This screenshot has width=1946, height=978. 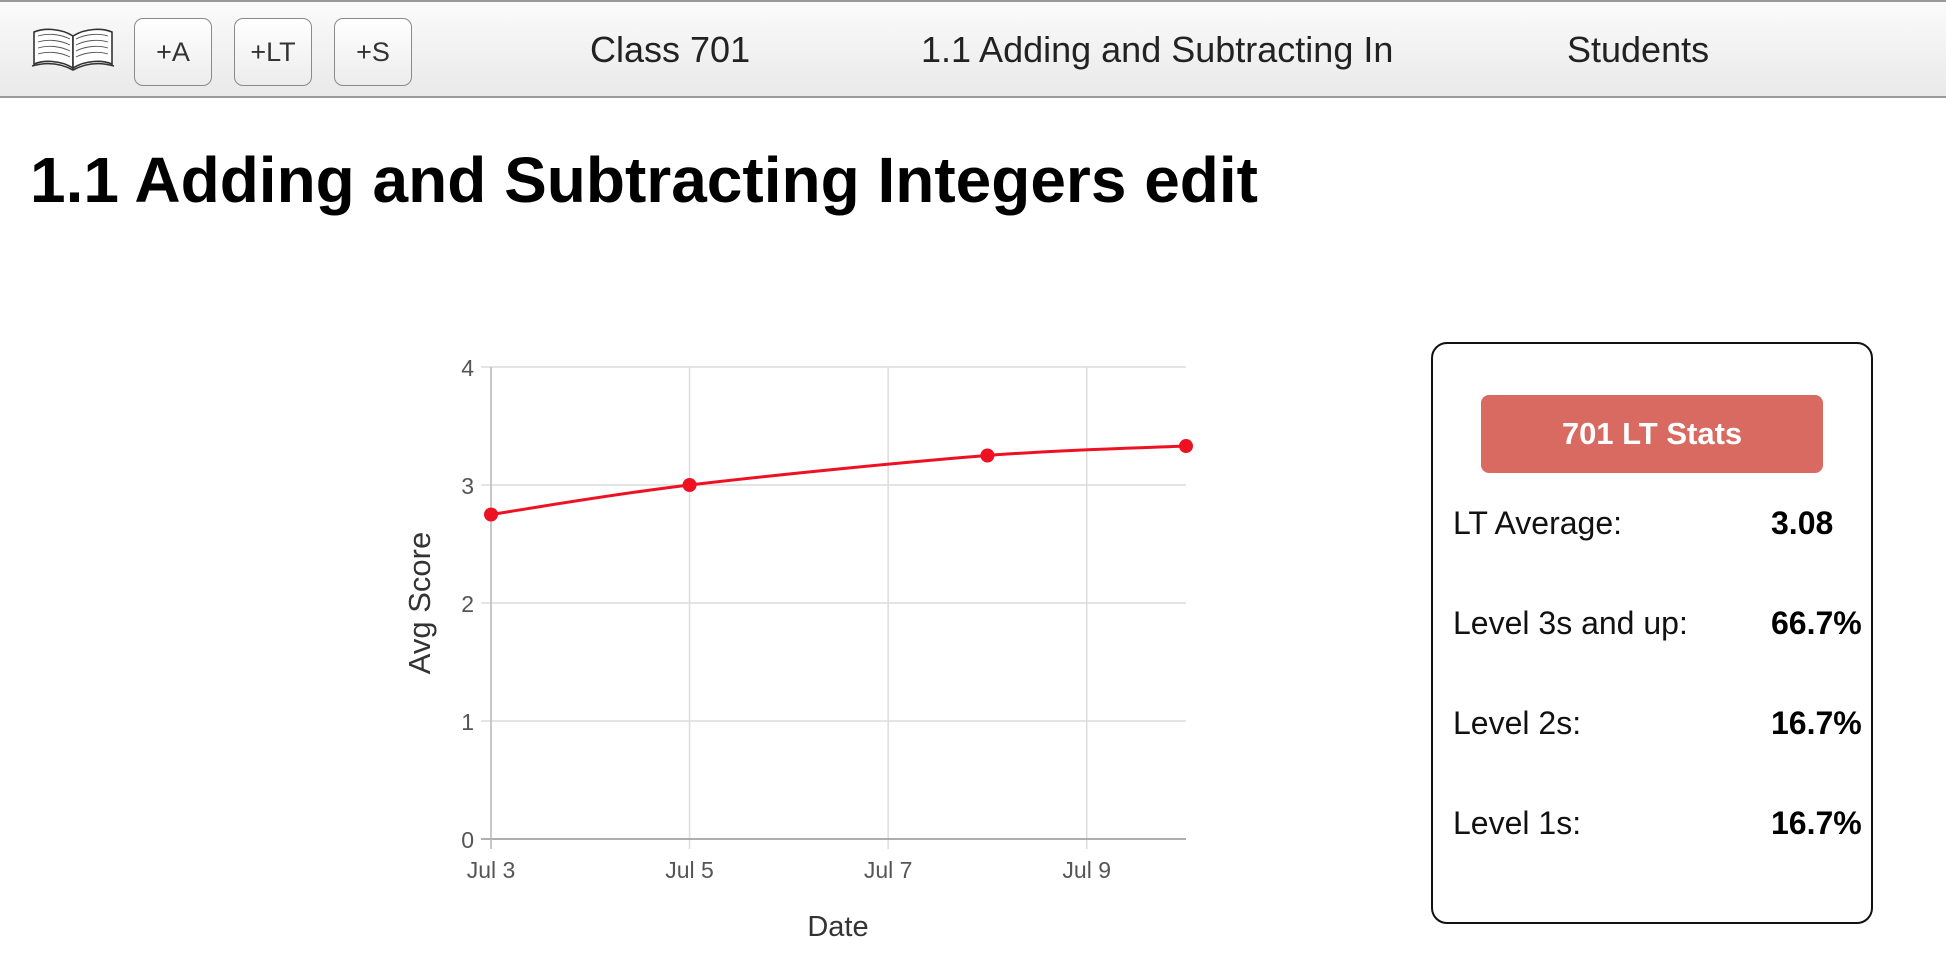 I want to click on stat-label: Level 1s:, so click(x=1517, y=823).